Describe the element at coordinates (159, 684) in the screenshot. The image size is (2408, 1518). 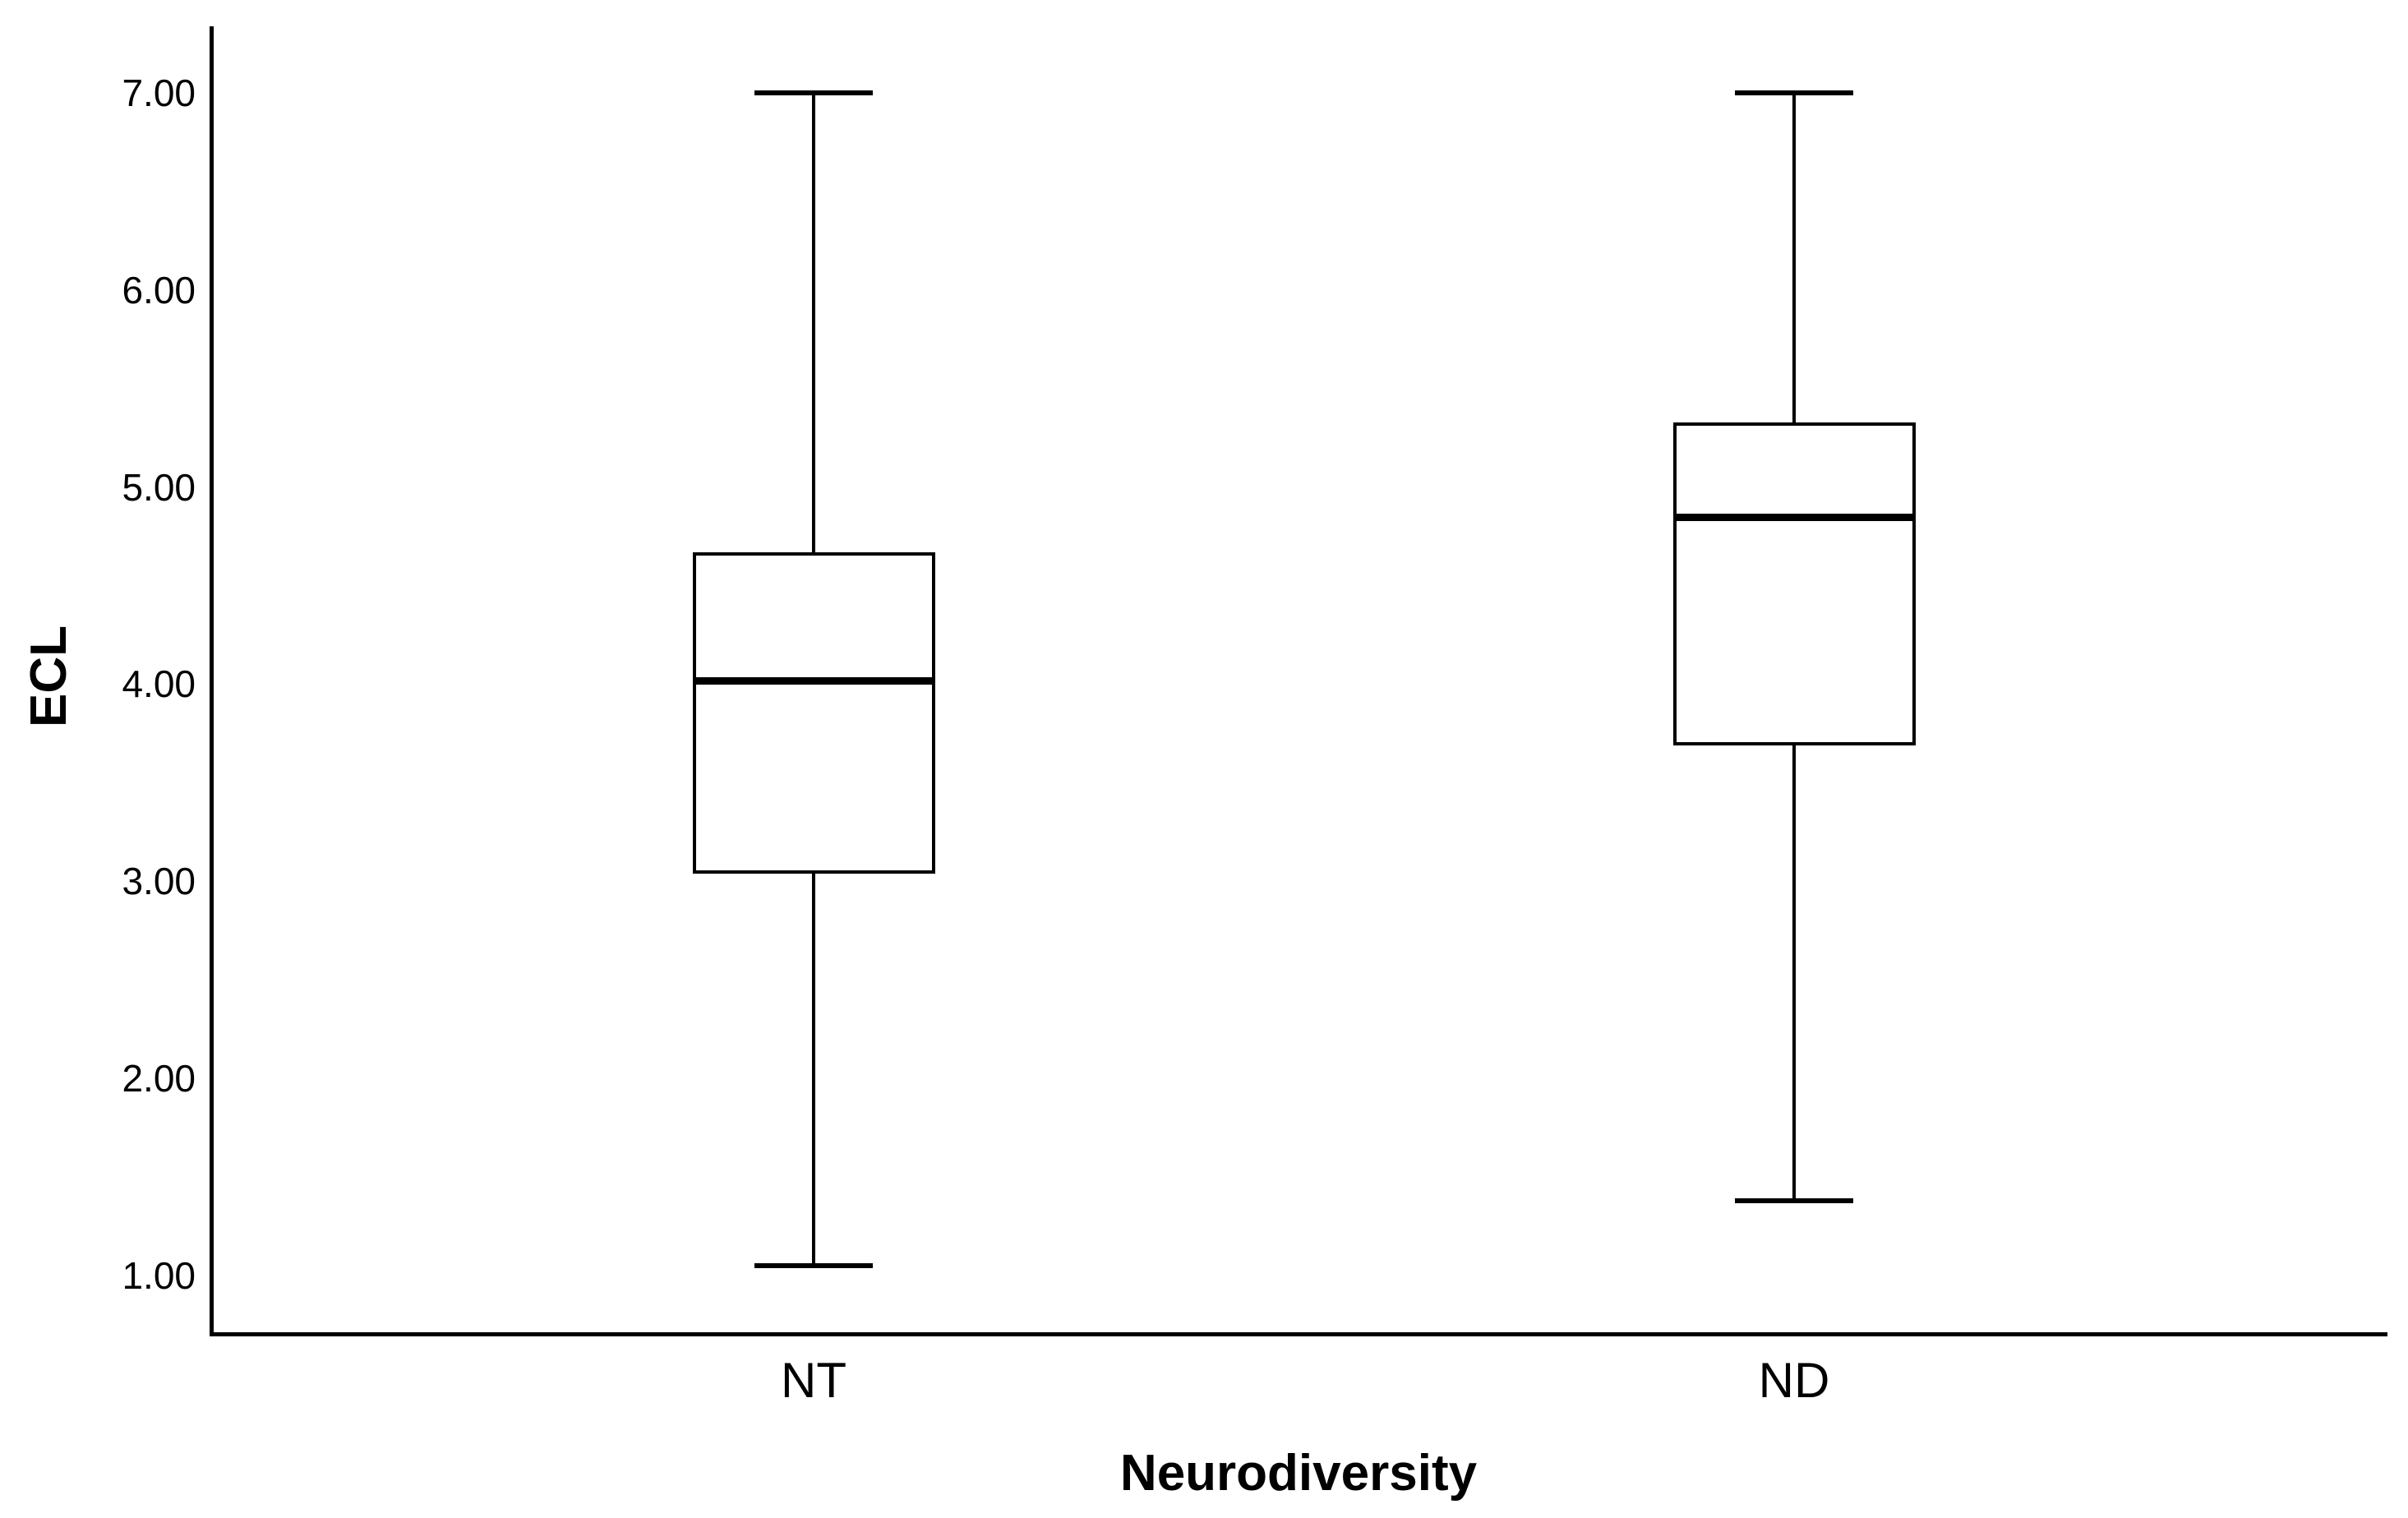
I see `y-tick-label: 4.00` at that location.